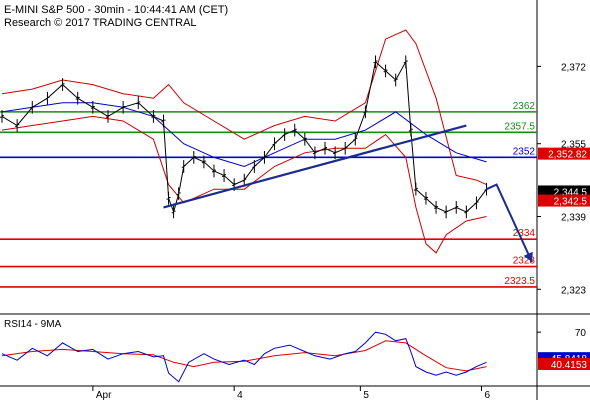 The width and height of the screenshot is (590, 400). What do you see at coordinates (487, 395) in the screenshot?
I see `x-tick-label: 6` at bounding box center [487, 395].